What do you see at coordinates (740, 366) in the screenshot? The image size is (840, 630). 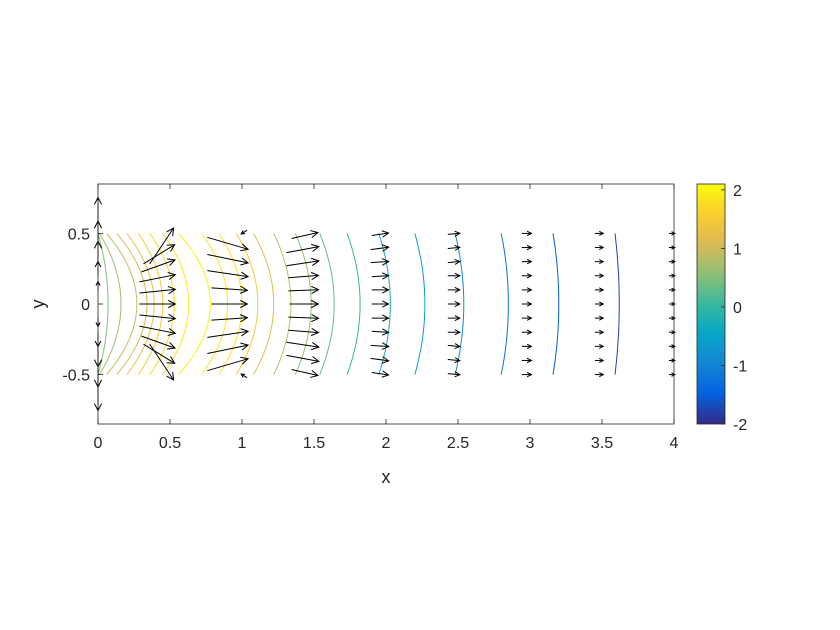 I see `colorbar-tick-label: -1` at bounding box center [740, 366].